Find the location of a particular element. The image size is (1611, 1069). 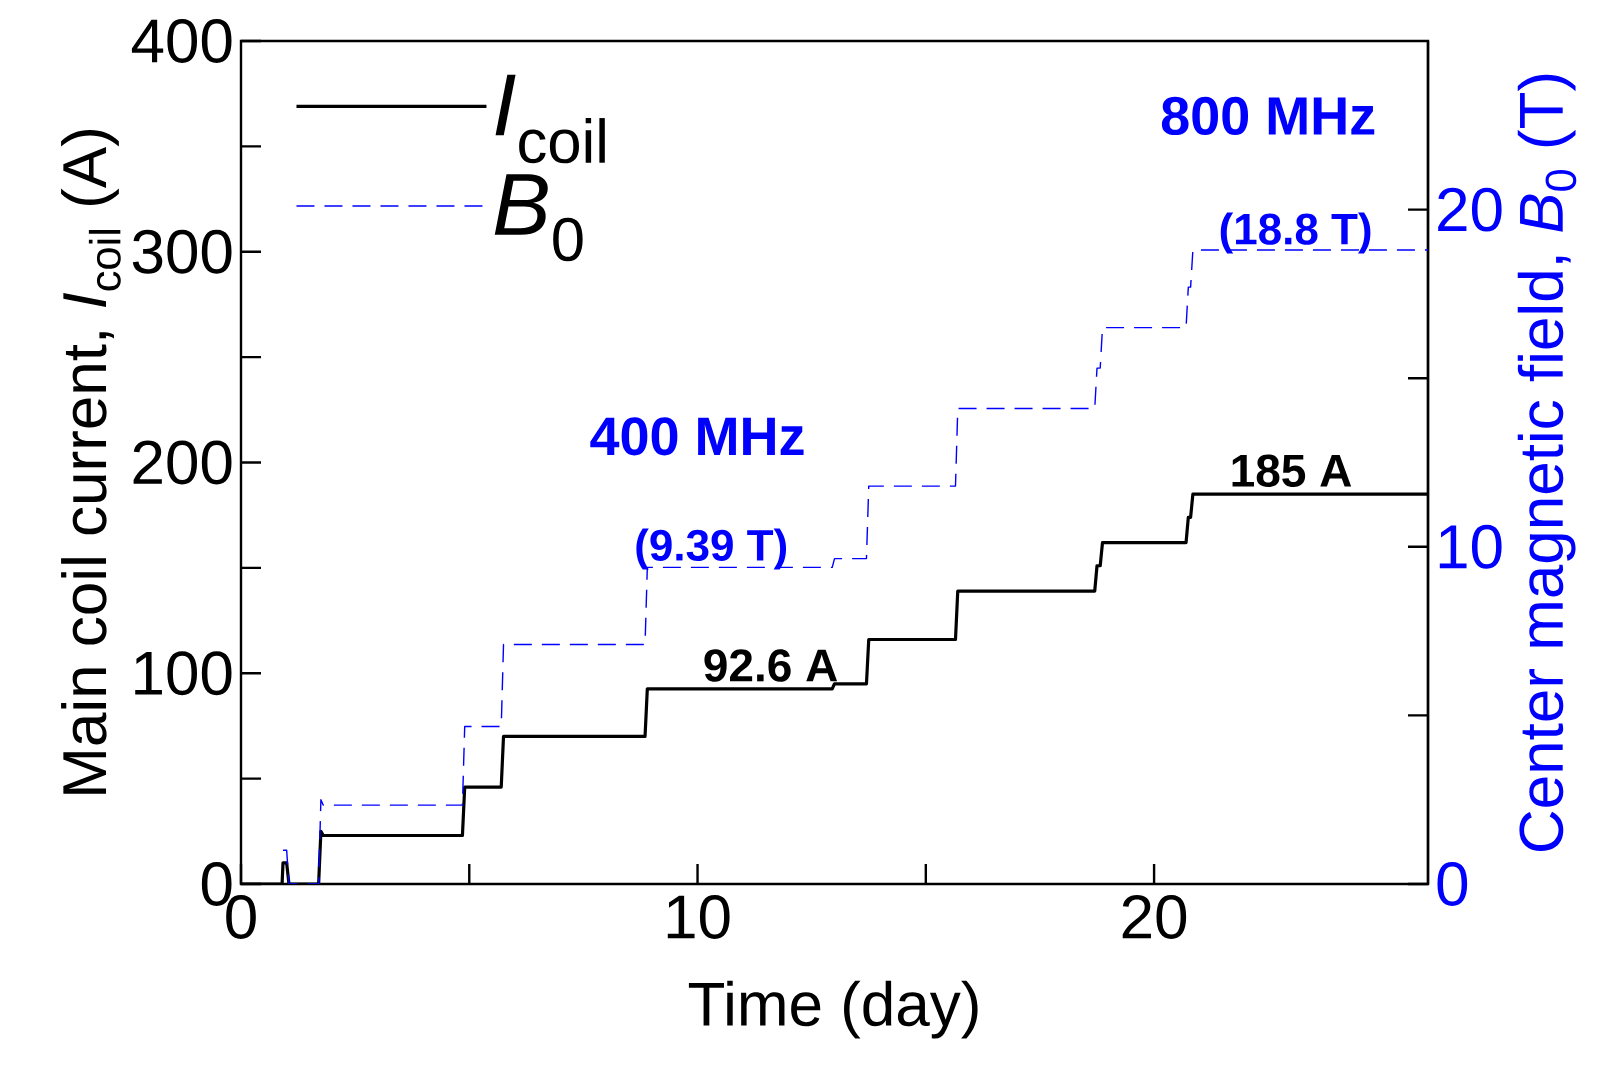

y-tick-label: 300 is located at coordinates (182, 251).